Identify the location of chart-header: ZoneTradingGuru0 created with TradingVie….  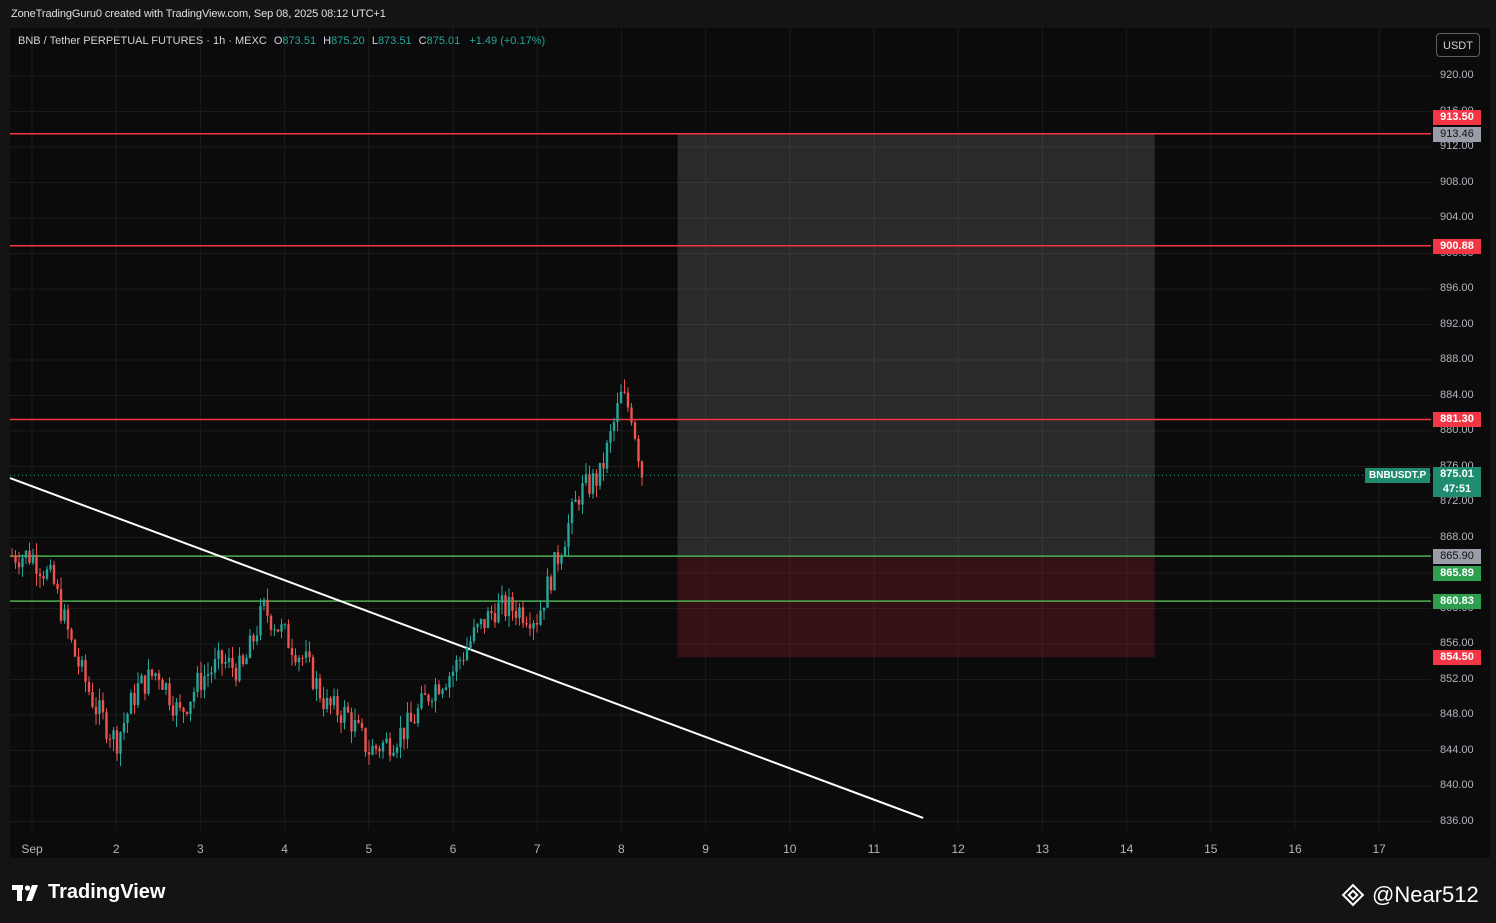
(748, 14).